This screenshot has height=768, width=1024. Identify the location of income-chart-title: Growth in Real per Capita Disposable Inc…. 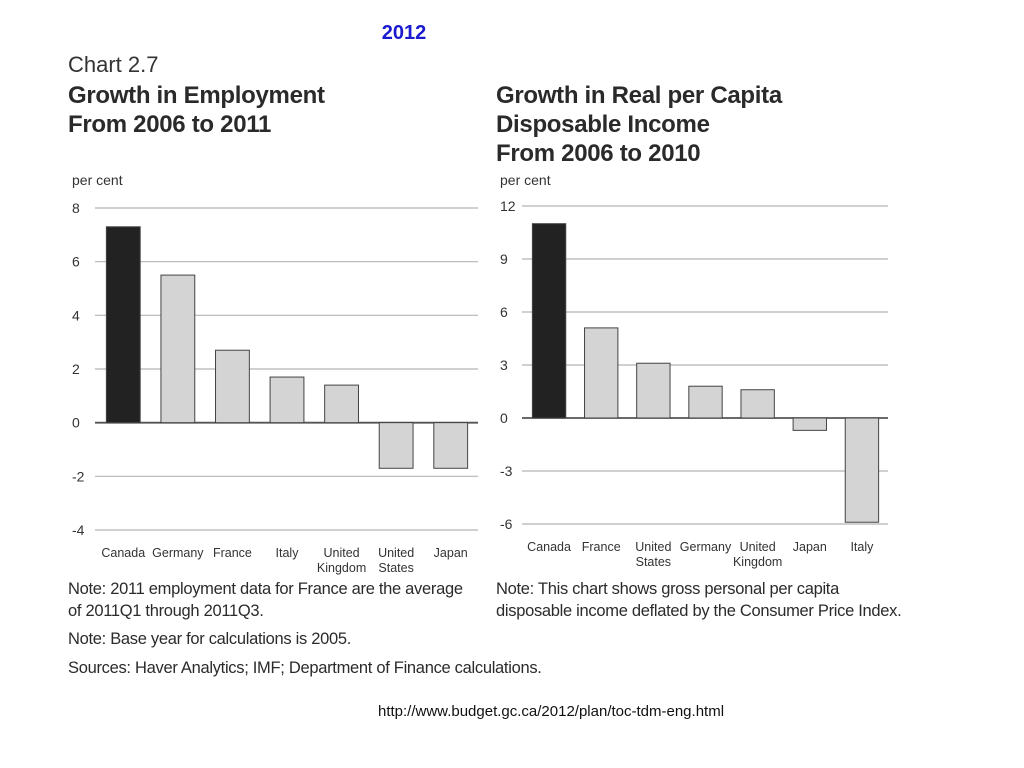
(639, 124).